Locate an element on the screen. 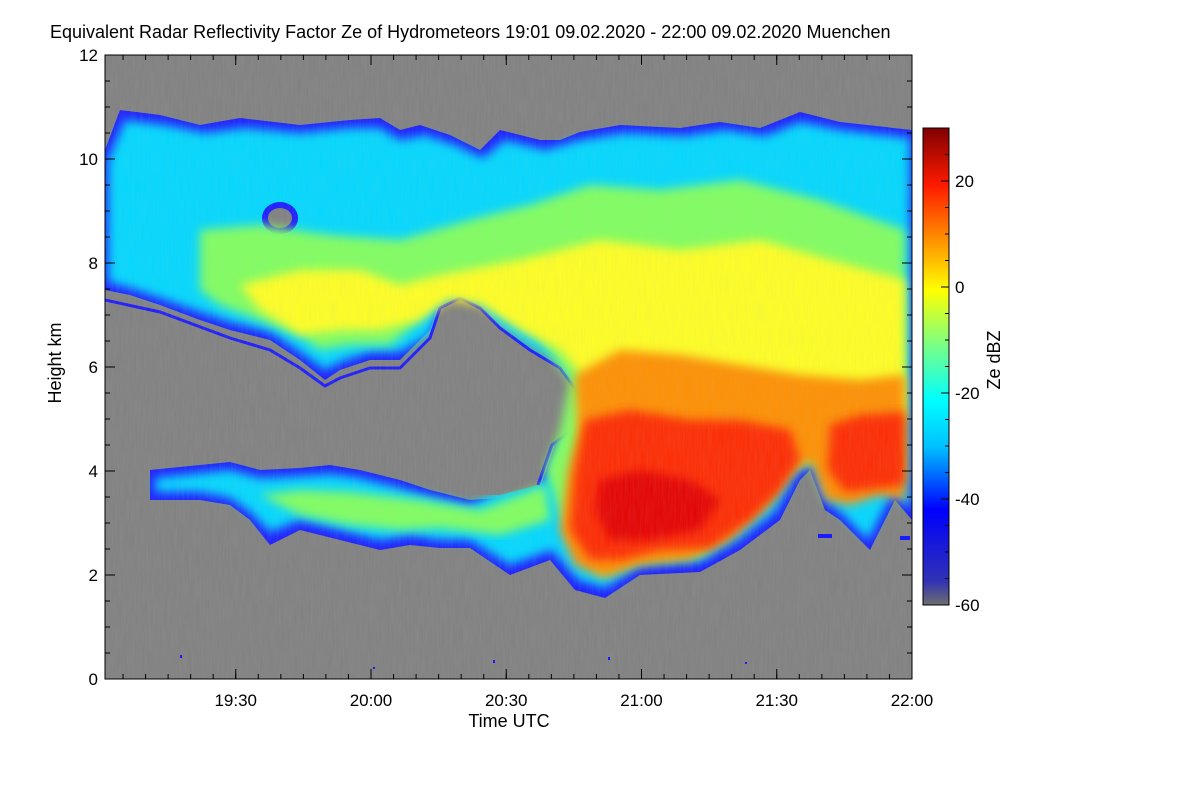  x-axis-title: Time UTC is located at coordinates (508, 721).